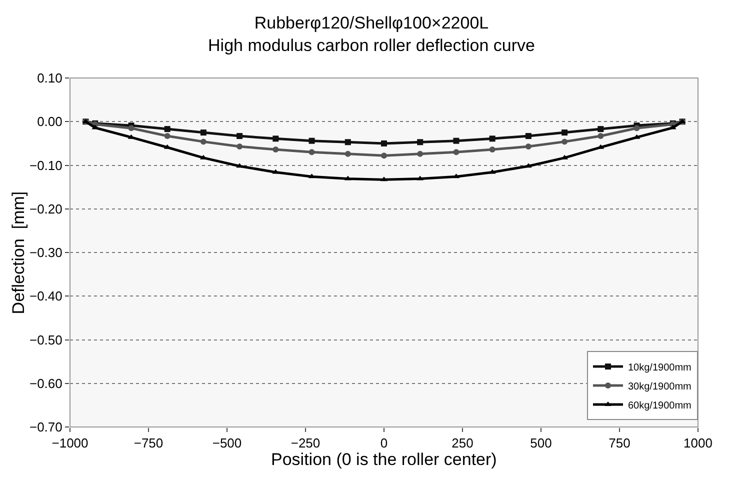 This screenshot has width=743, height=479. What do you see at coordinates (384, 459) in the screenshot?
I see `x-axis-title: Position (0 is the roller center)` at bounding box center [384, 459].